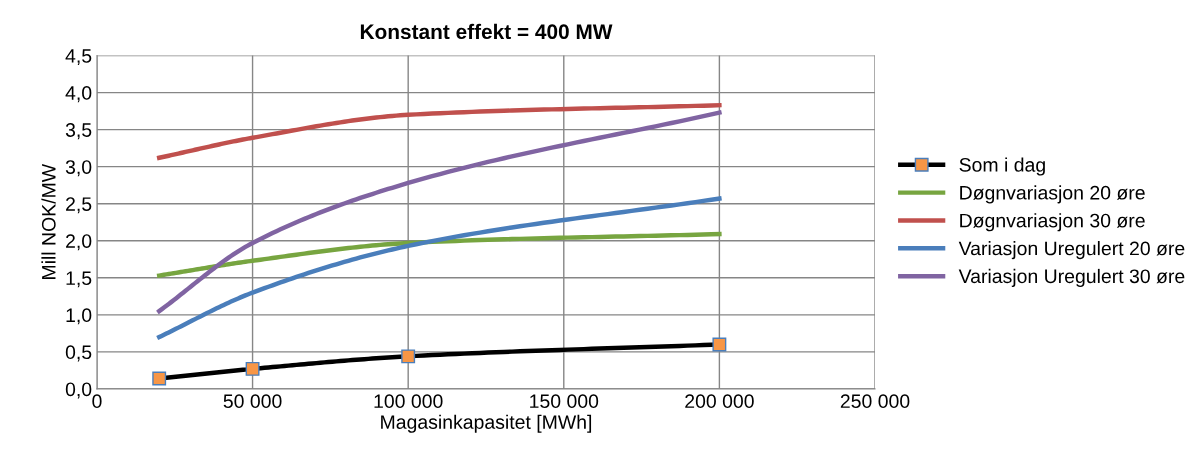 Image resolution: width=1197 pixels, height=463 pixels. Describe the element at coordinates (252, 401) in the screenshot. I see `x-tick-label: 50 000` at that location.